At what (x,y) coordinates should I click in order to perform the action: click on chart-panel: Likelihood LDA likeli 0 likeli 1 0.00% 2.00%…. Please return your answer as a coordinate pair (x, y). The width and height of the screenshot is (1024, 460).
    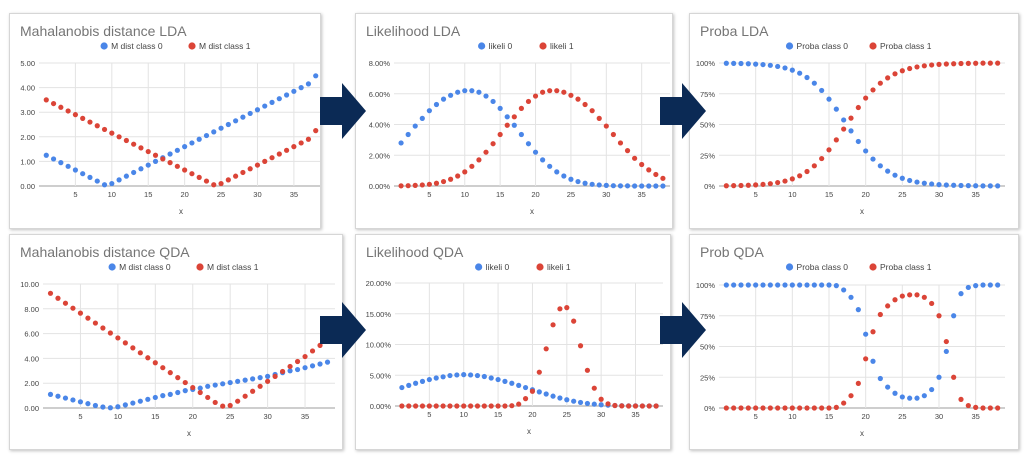
    Looking at the image, I should click on (514, 121).